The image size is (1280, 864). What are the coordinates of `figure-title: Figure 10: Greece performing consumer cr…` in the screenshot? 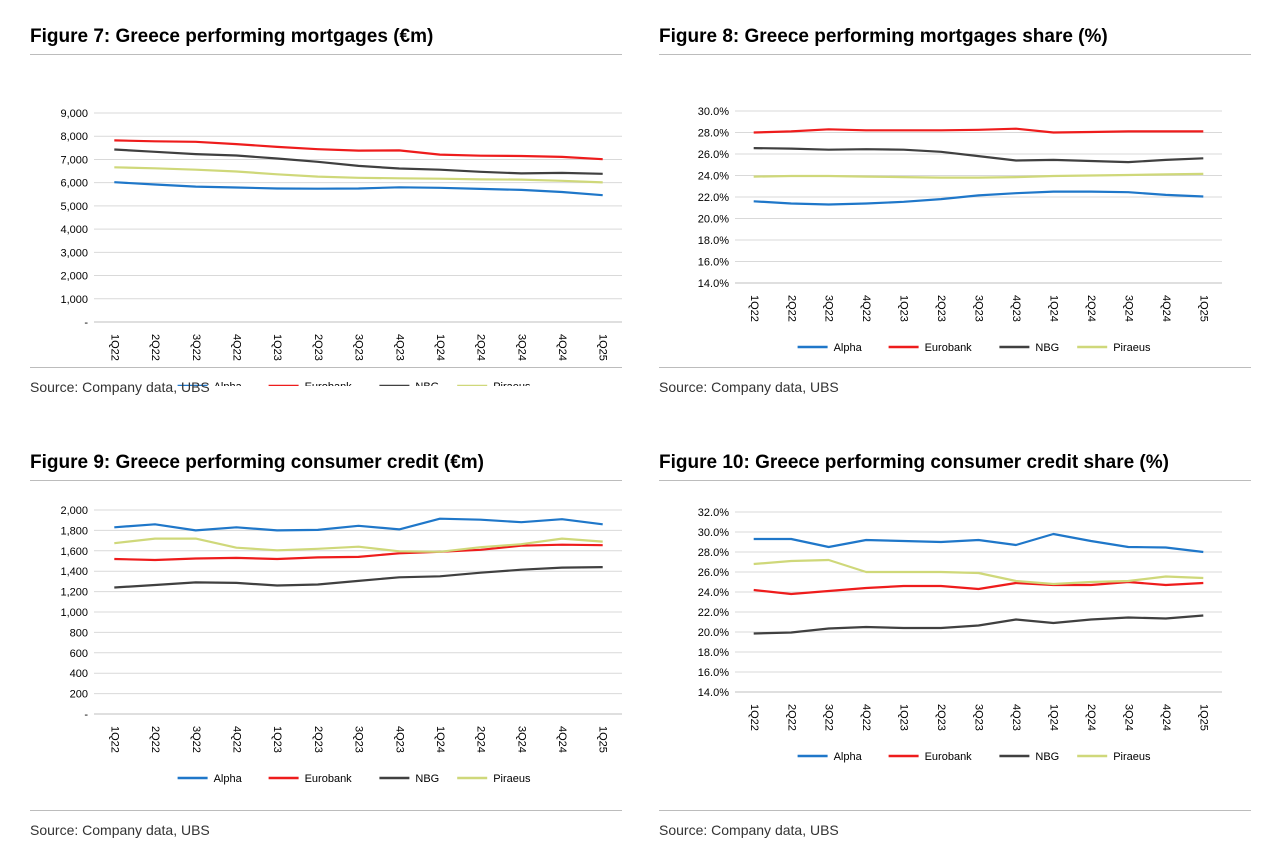 It's located at (914, 462).